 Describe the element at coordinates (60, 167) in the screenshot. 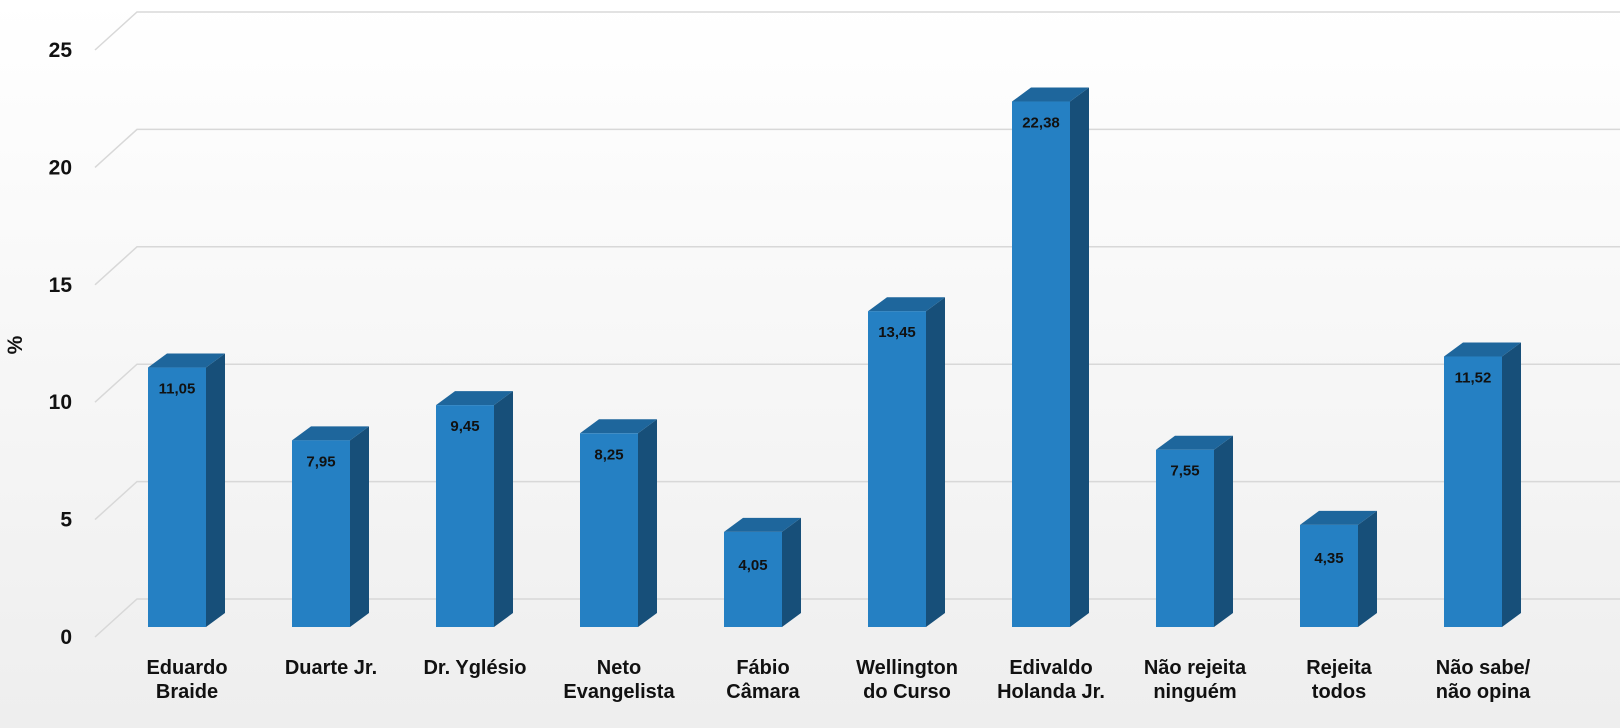

I see `y-tick-label: 20` at that location.